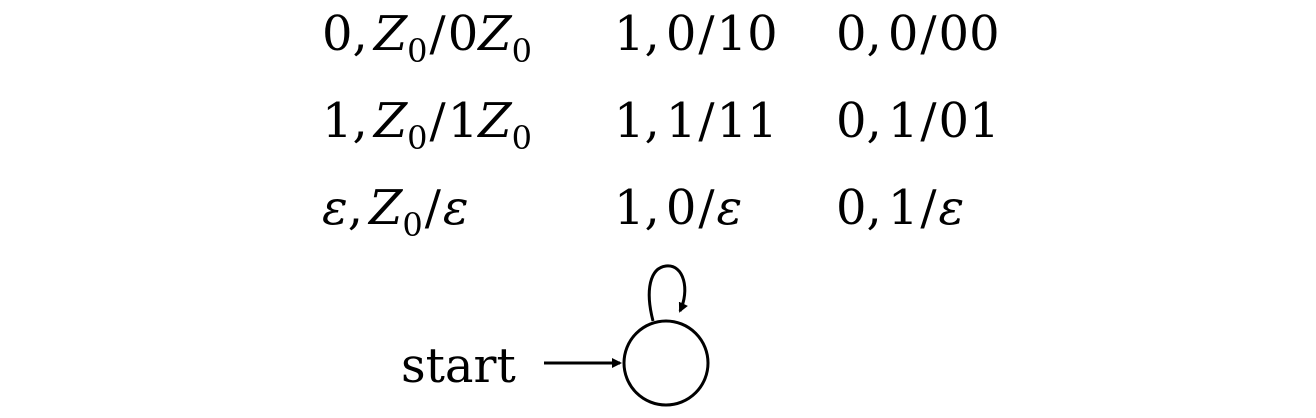 The width and height of the screenshot is (1316, 418). What do you see at coordinates (395, 212) in the screenshot?
I see `transition-label: ε, Z0/ε` at bounding box center [395, 212].